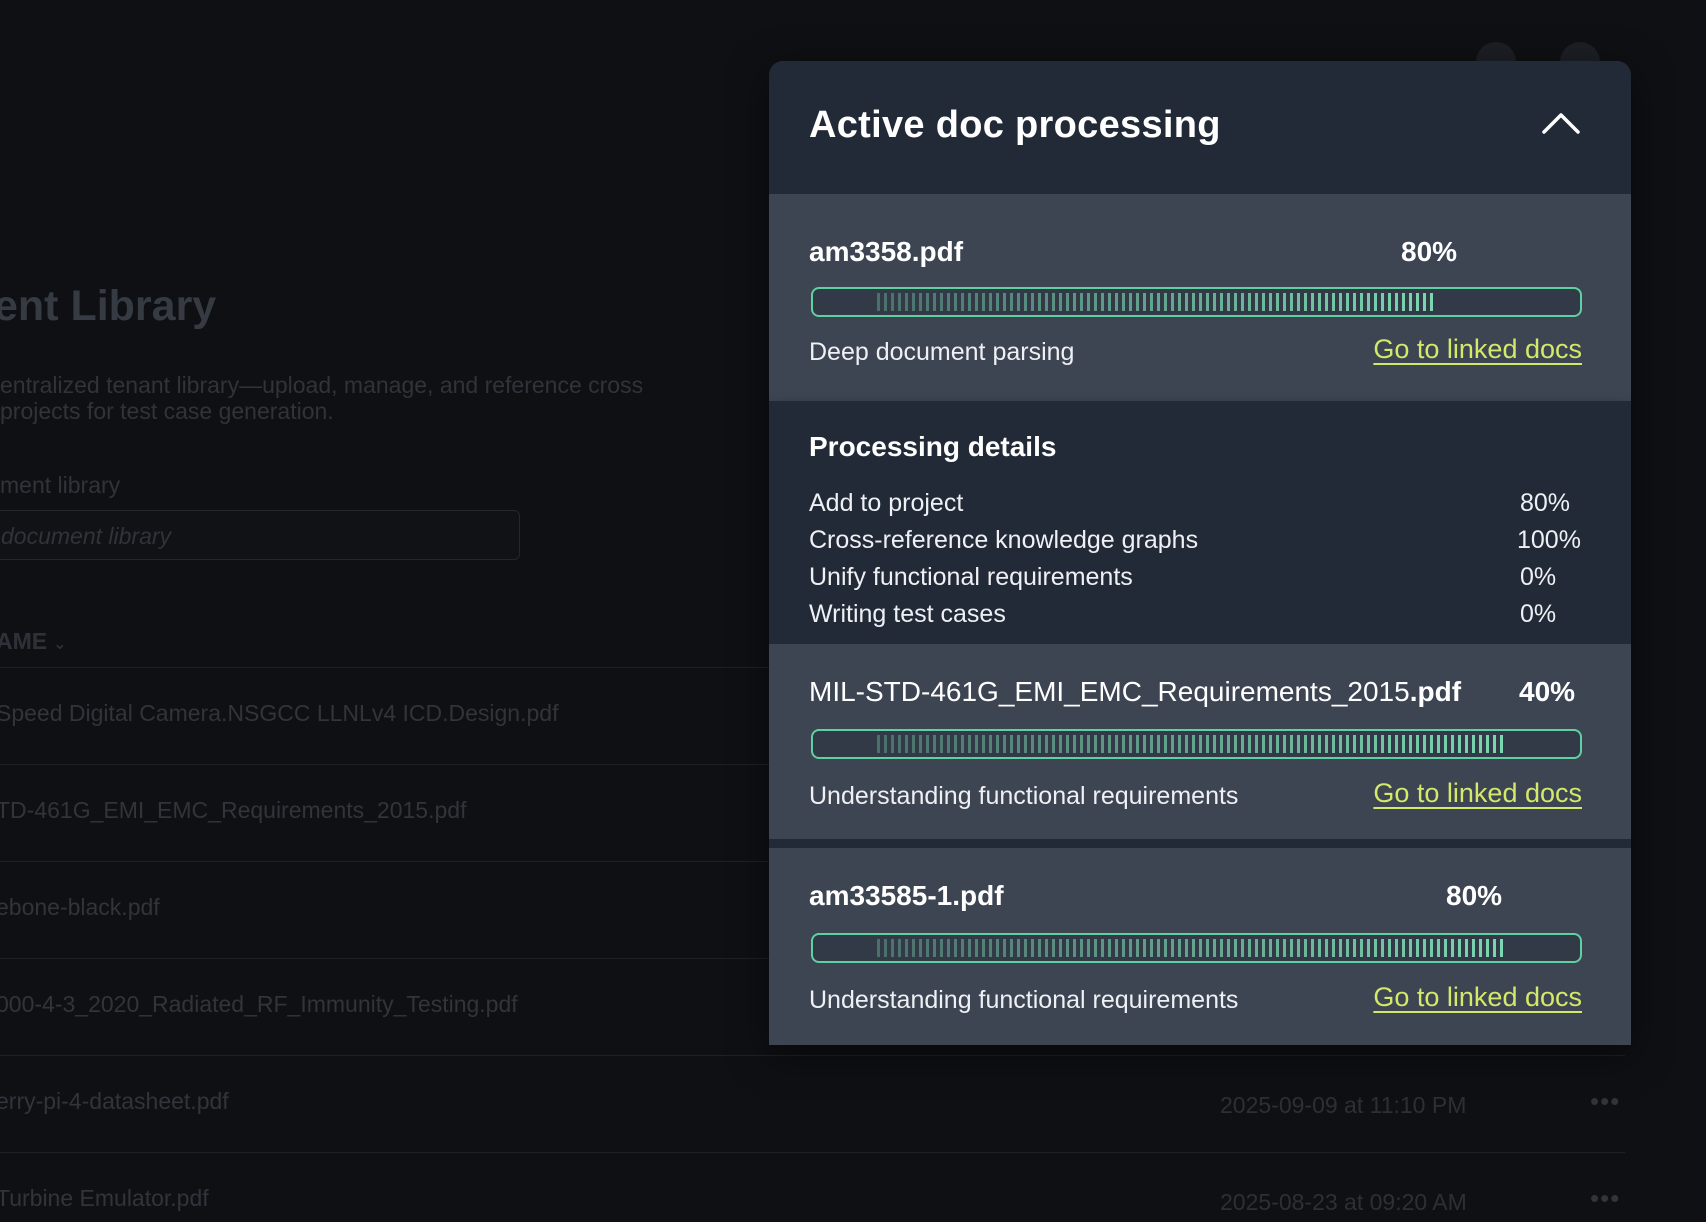 The width and height of the screenshot is (1706, 1222). I want to click on chevron-up-icon, so click(1561, 123).